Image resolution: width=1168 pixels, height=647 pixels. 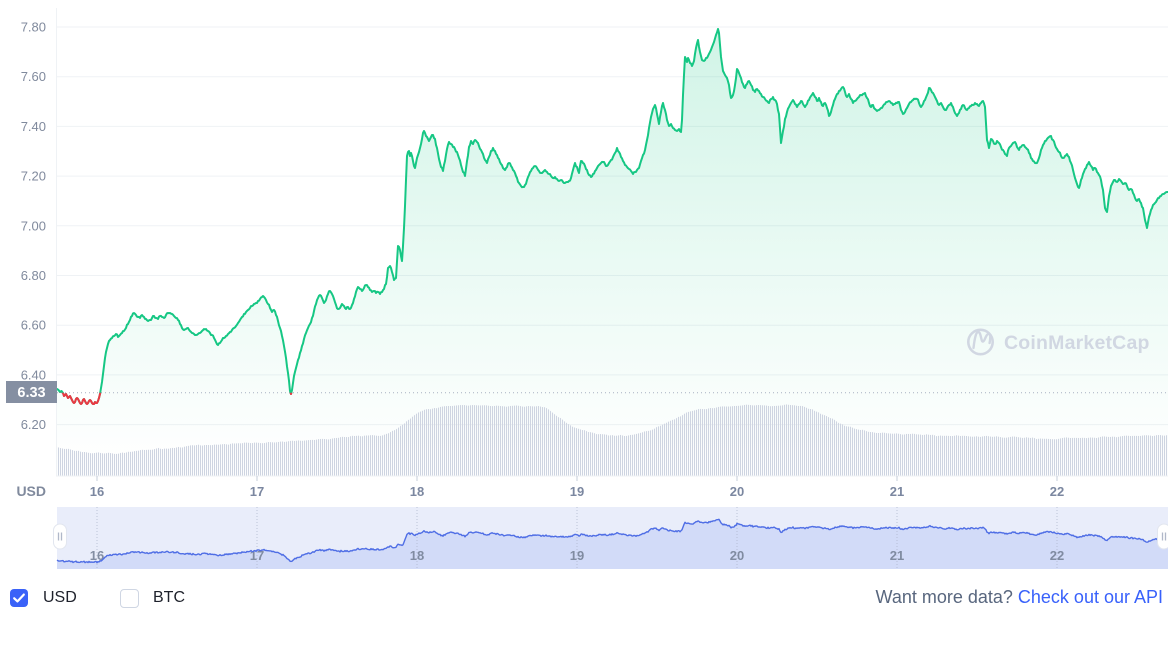 I want to click on svg-text: 6.60, so click(x=33, y=325).